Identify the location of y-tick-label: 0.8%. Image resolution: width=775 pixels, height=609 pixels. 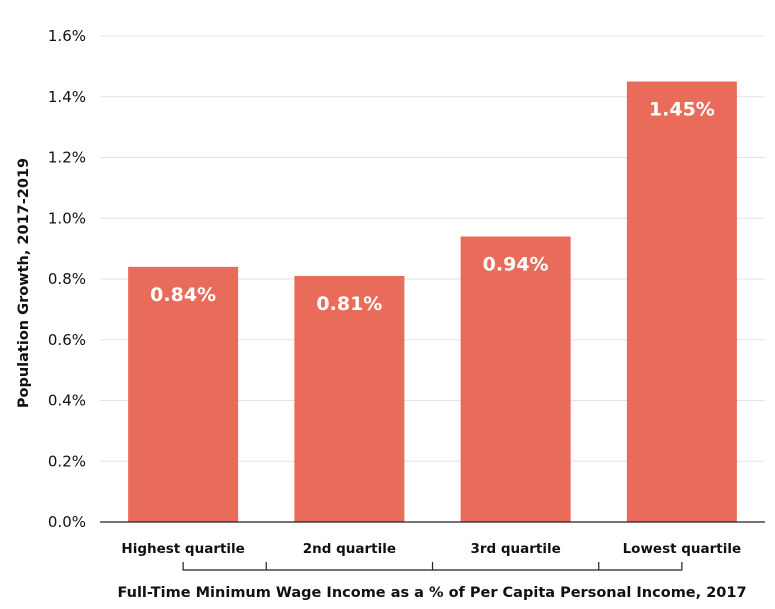
(67, 279).